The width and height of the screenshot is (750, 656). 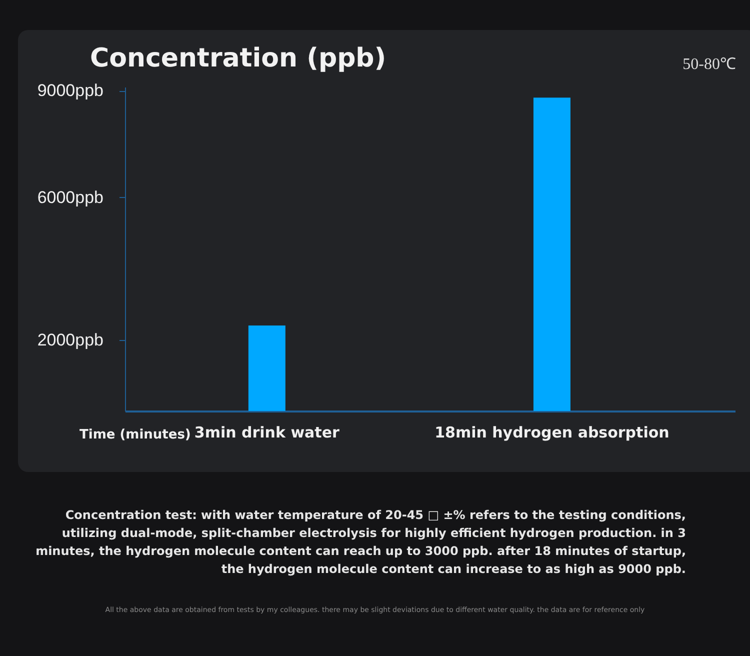 What do you see at coordinates (267, 433) in the screenshot?
I see `x-tick-label: 3min drink water` at bounding box center [267, 433].